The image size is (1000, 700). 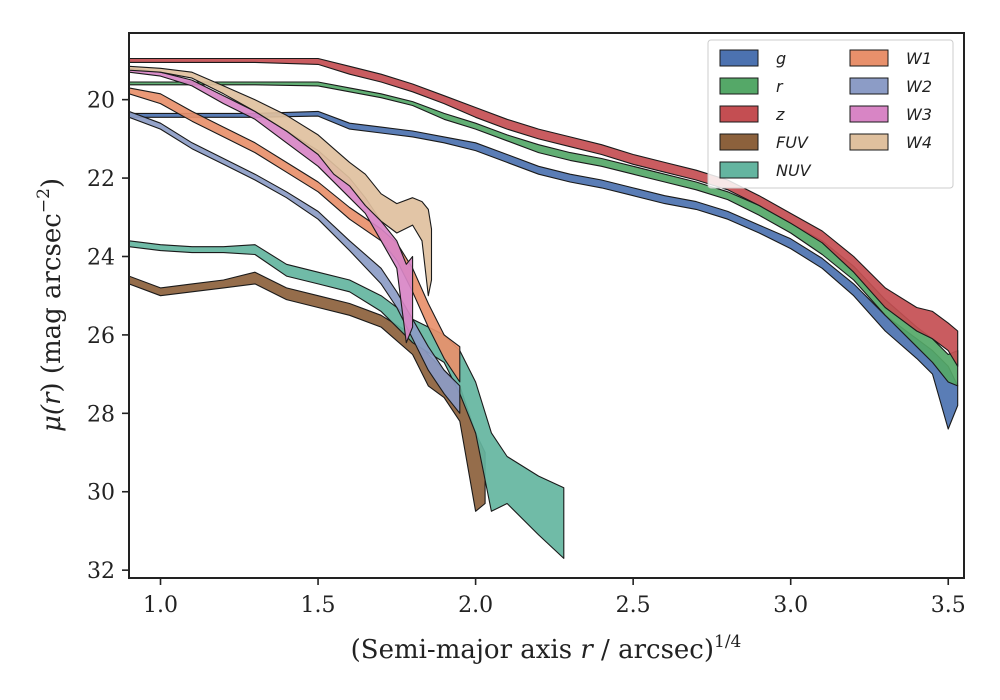 What do you see at coordinates (919, 142) in the screenshot?
I see `legend-label: W4` at bounding box center [919, 142].